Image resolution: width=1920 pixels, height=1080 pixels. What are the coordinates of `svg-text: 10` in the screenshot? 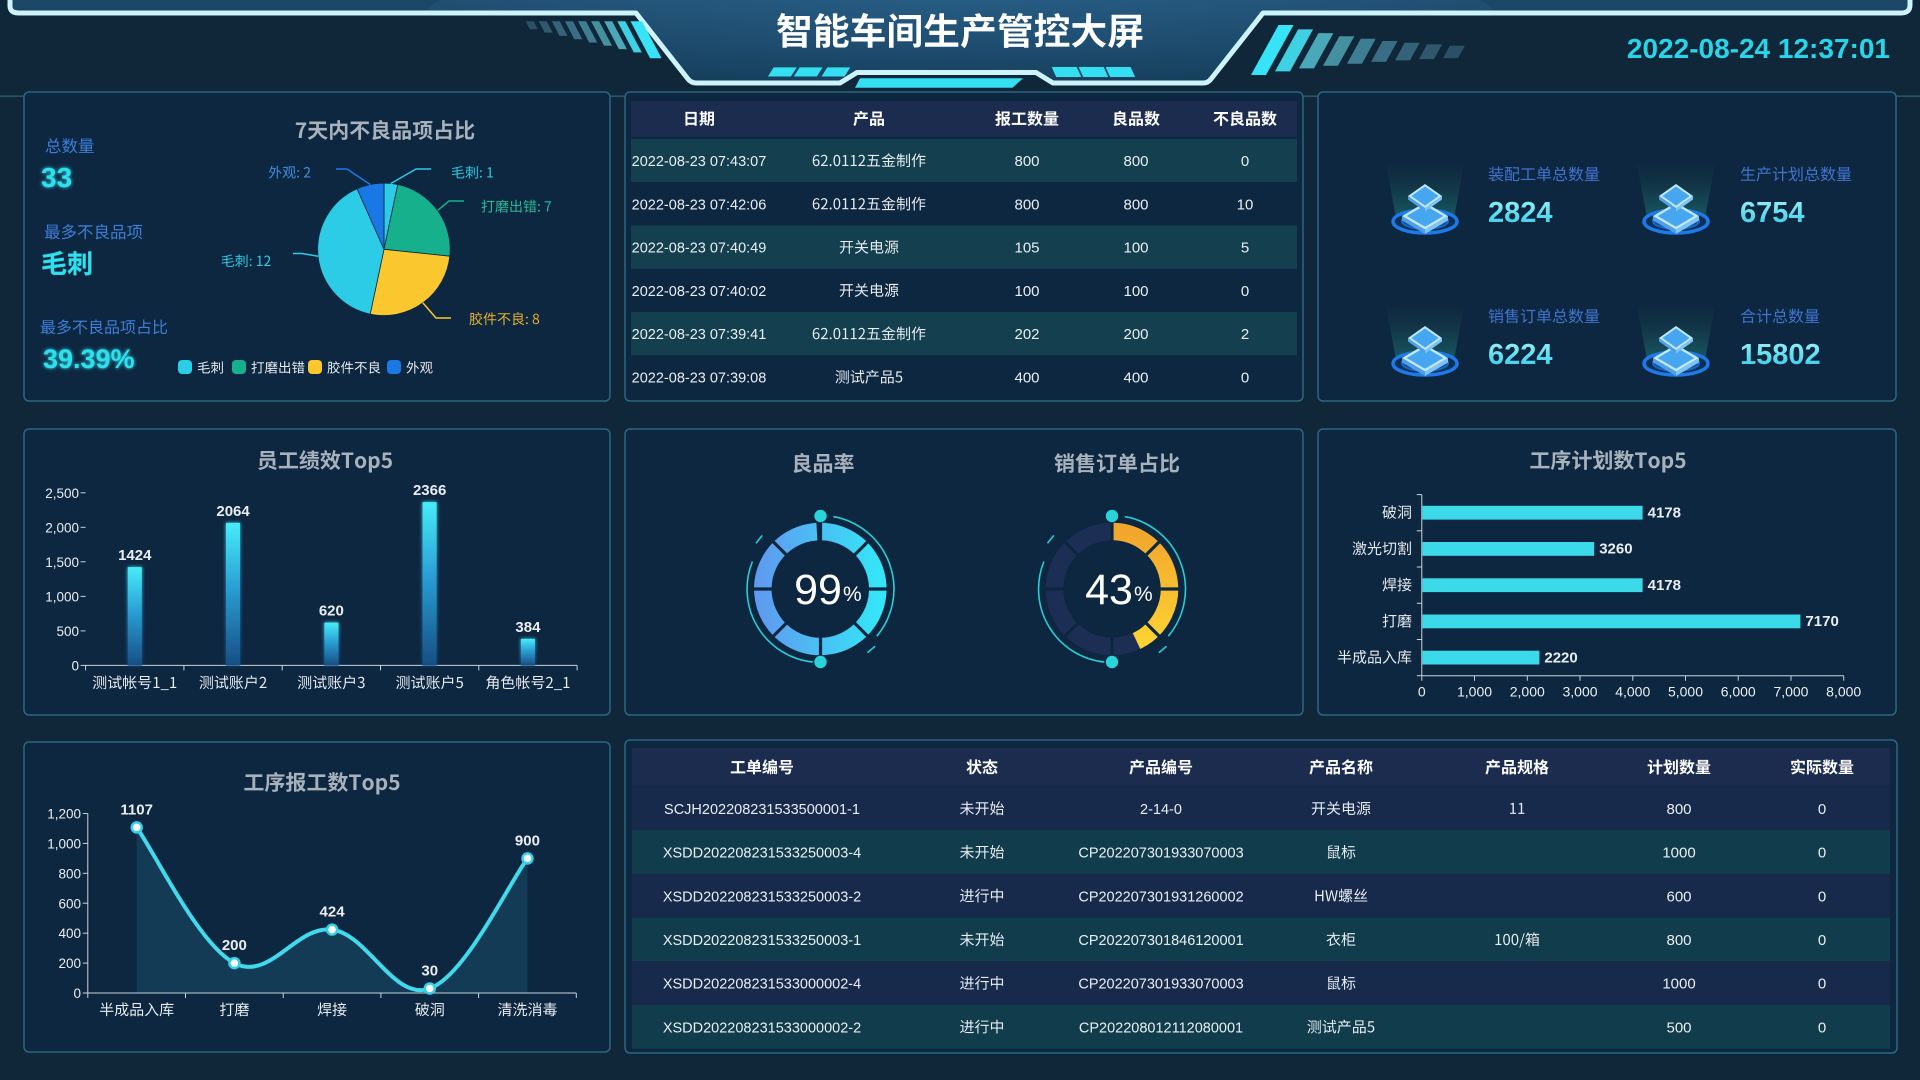 It's located at (1245, 204).